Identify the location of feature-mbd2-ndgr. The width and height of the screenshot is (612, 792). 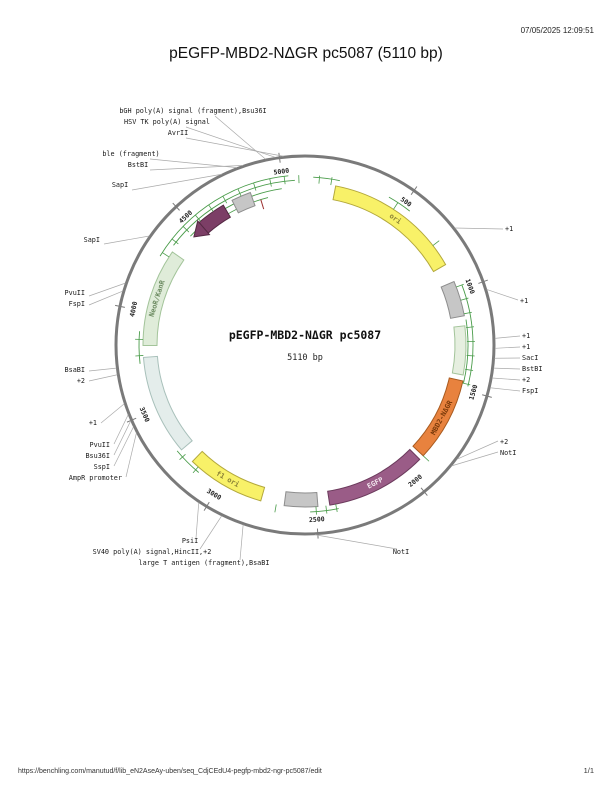
(438, 417).